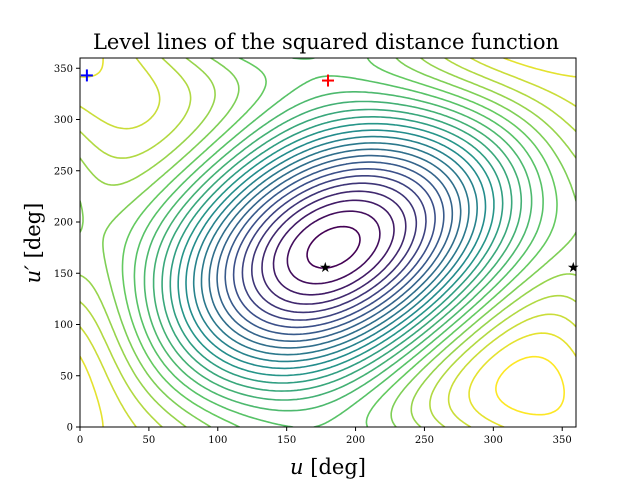 This screenshot has height=480, width=640. I want to click on y-tick-label: 100, so click(63, 325).